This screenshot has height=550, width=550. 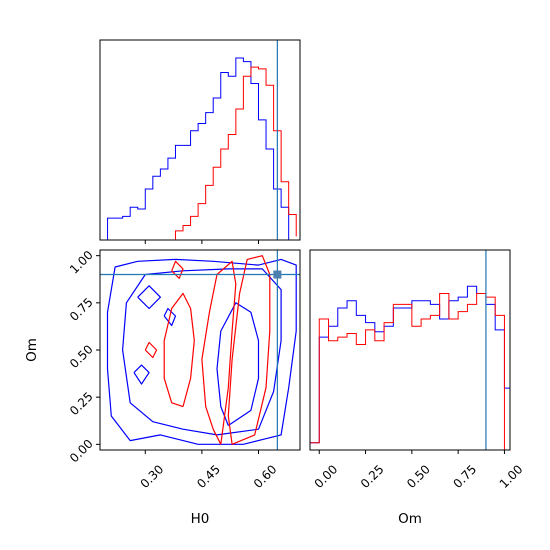 I want to click on joint-xtick-label-2: 0.60, so click(x=265, y=476).